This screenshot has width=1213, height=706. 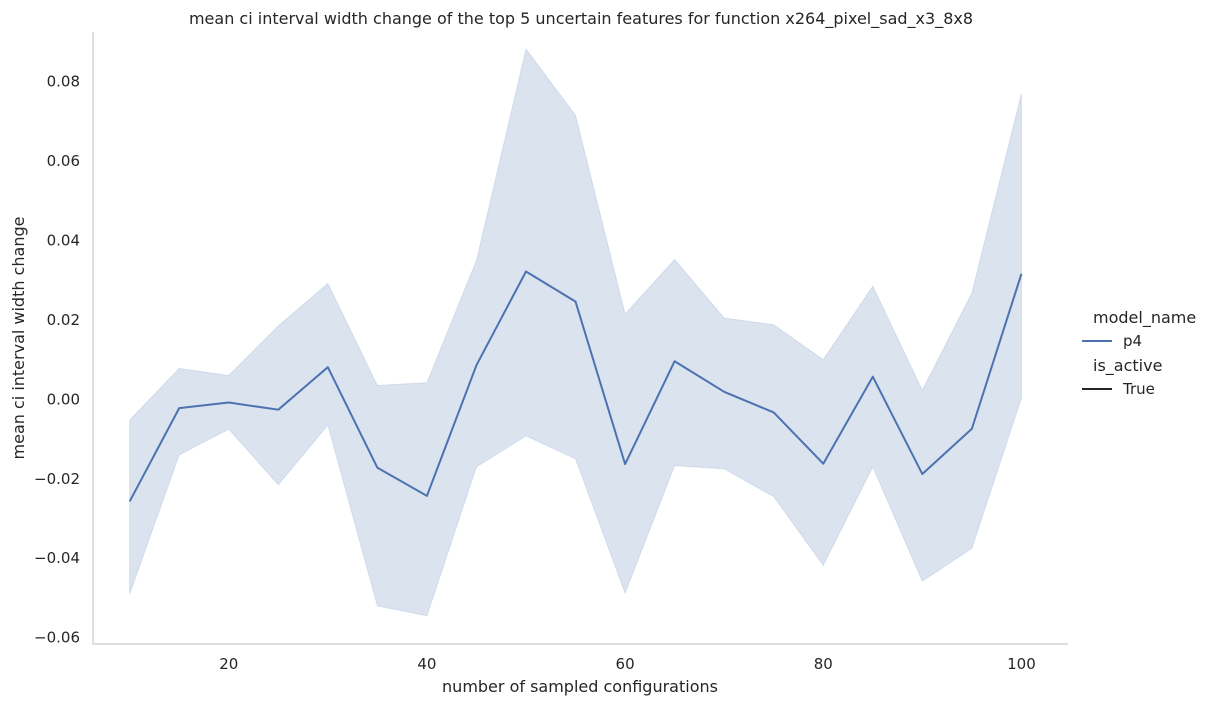 What do you see at coordinates (228, 664) in the screenshot?
I see `x-tick-label: 20` at bounding box center [228, 664].